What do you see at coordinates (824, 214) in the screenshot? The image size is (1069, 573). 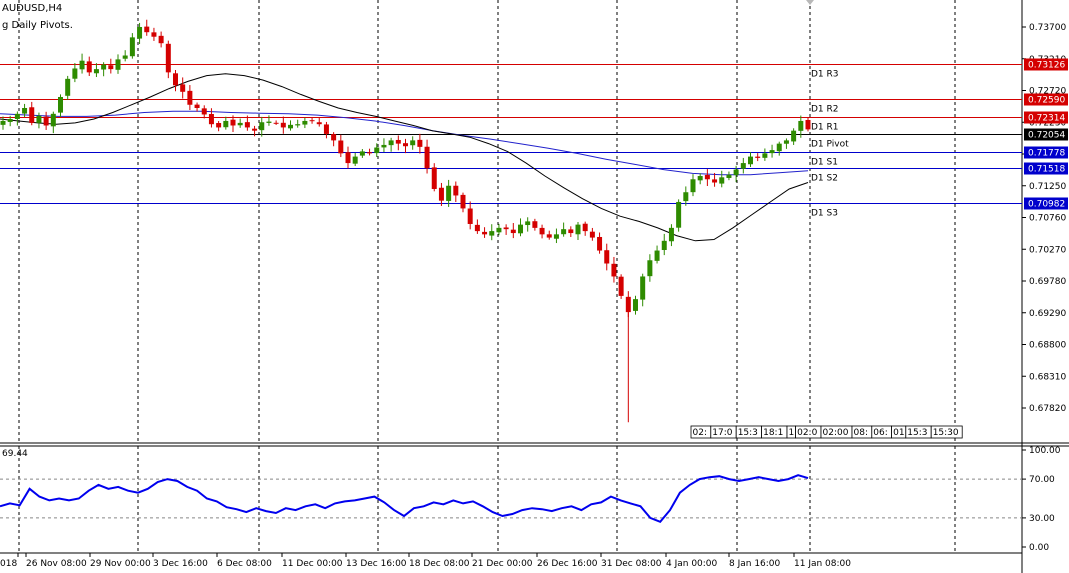 I see `pivot-line-label: D1 S3` at bounding box center [824, 214].